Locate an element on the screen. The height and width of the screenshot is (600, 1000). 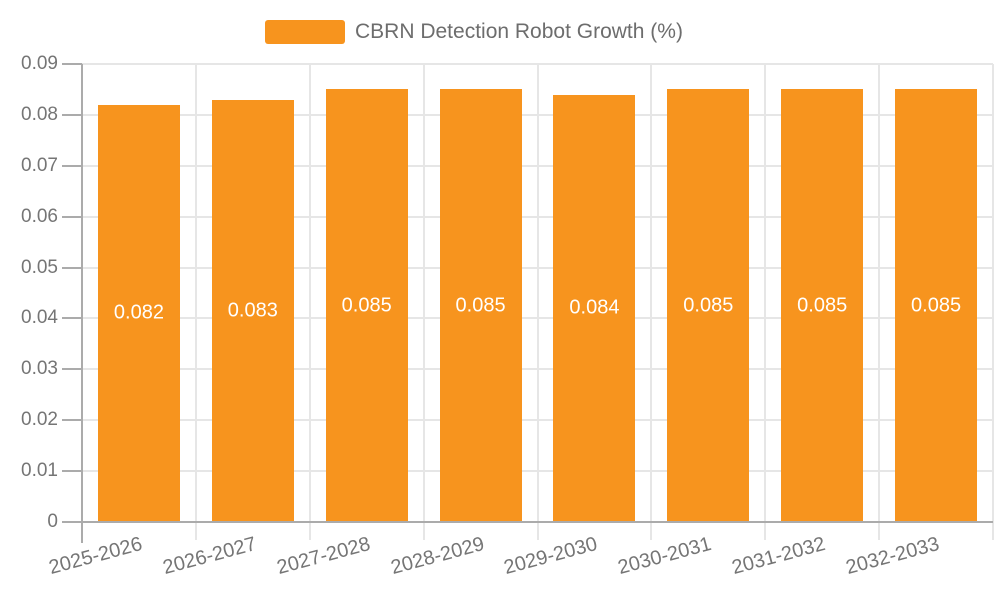
bar-value-label: 0.082 is located at coordinates (138, 312).